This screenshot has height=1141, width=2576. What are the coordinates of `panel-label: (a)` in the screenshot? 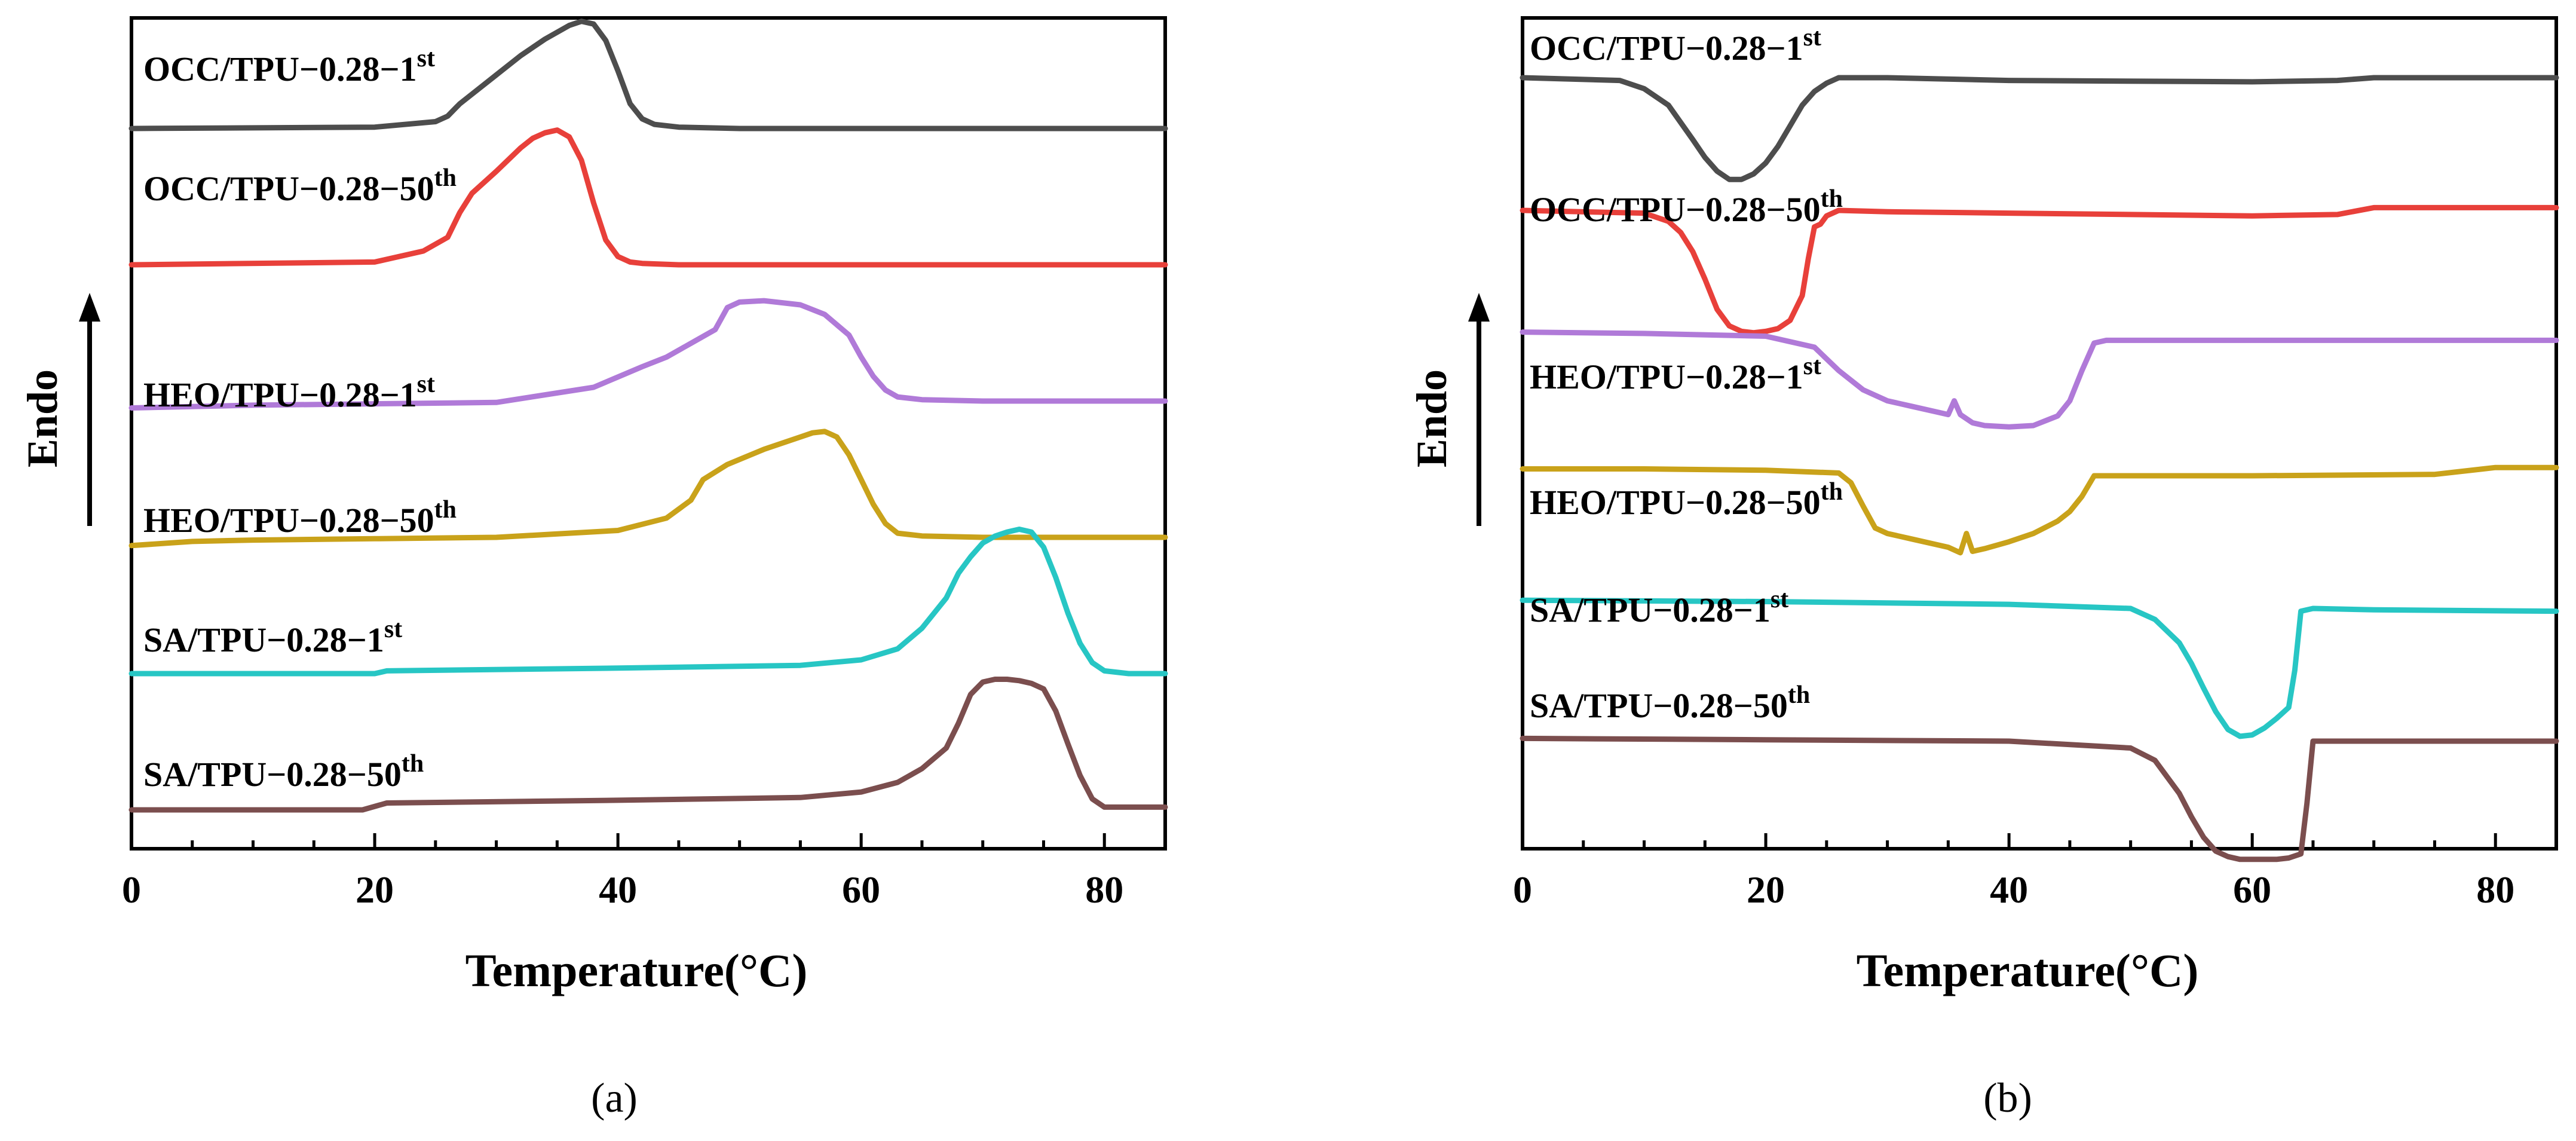 It's located at (614, 1098).